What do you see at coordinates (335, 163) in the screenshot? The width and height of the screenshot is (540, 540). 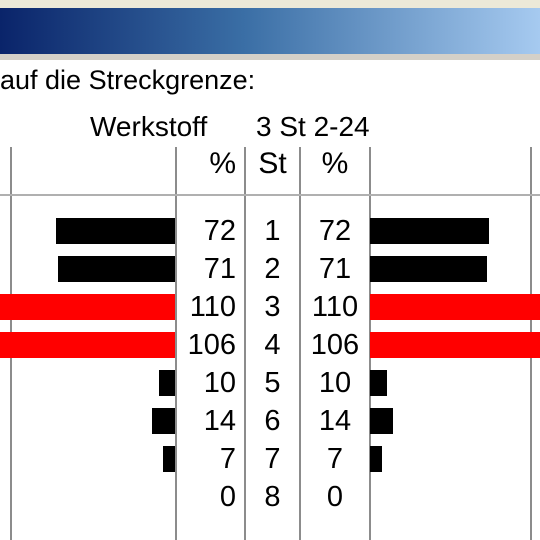 I see `column-header-right-pct: %` at bounding box center [335, 163].